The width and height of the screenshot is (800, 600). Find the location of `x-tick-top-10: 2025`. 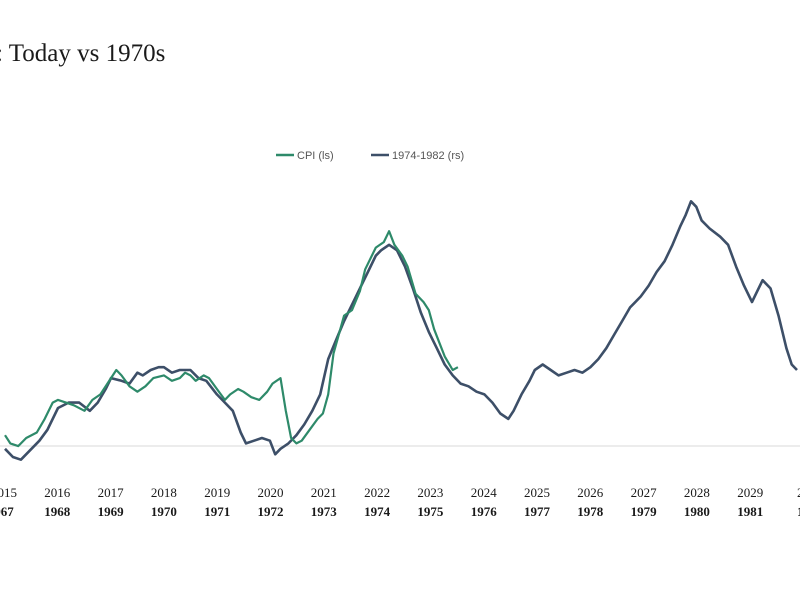

x-tick-top-10: 2025 is located at coordinates (537, 492).